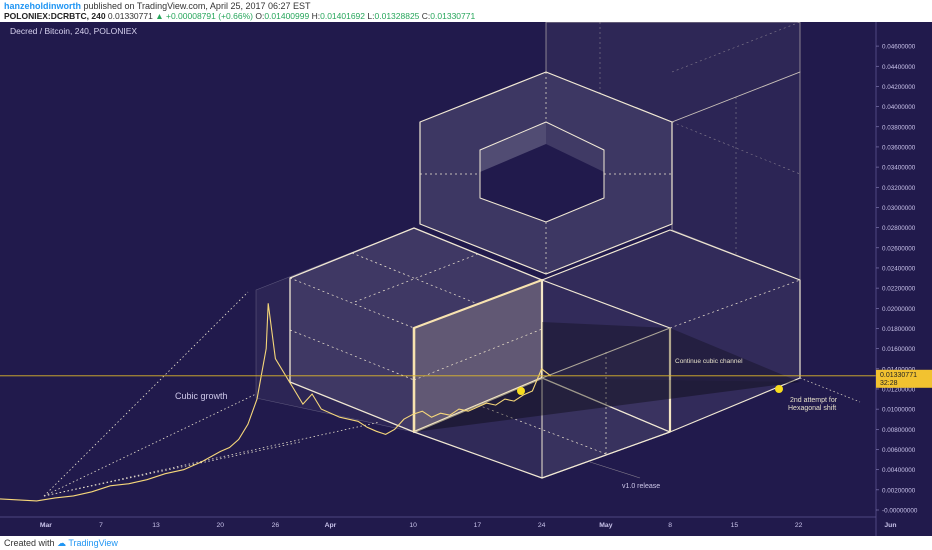 This screenshot has width=932, height=550. I want to click on annotation-cubic-growth: Cubic growth, so click(201, 396).